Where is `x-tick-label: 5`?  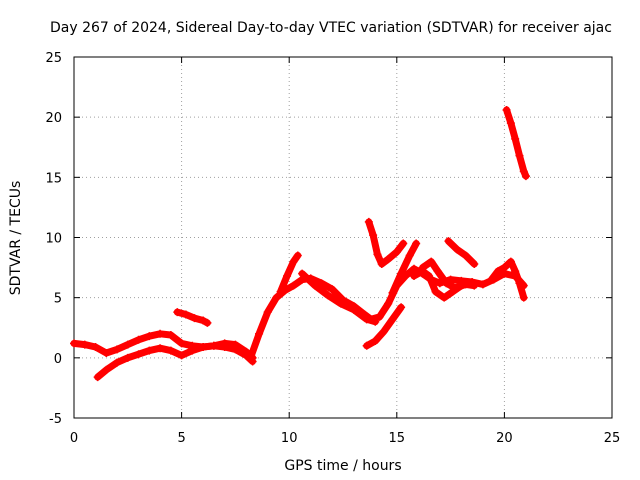
x-tick-label: 5 is located at coordinates (181, 438).